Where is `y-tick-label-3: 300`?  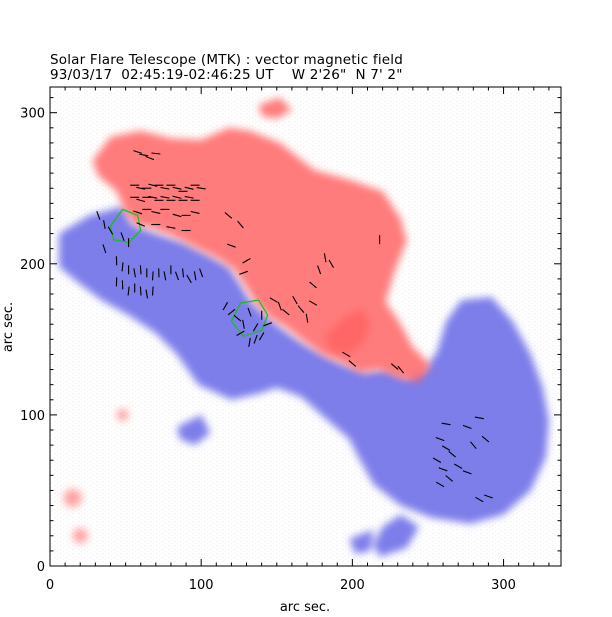 y-tick-label-3: 300 is located at coordinates (32, 114).